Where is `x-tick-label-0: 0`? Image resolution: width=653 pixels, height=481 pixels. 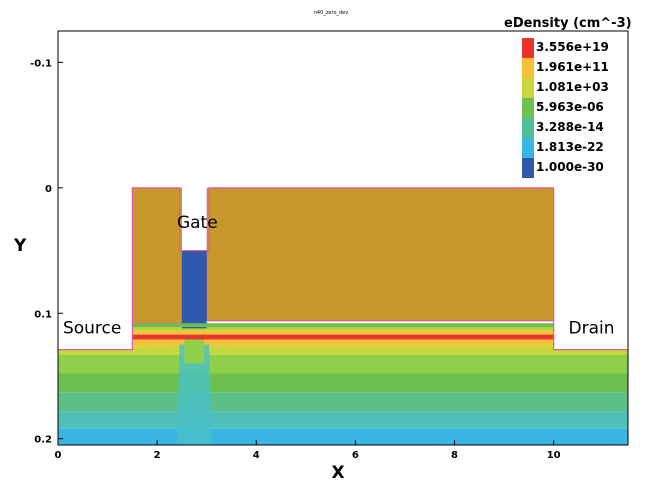 x-tick-label-0: 0 is located at coordinates (58, 455).